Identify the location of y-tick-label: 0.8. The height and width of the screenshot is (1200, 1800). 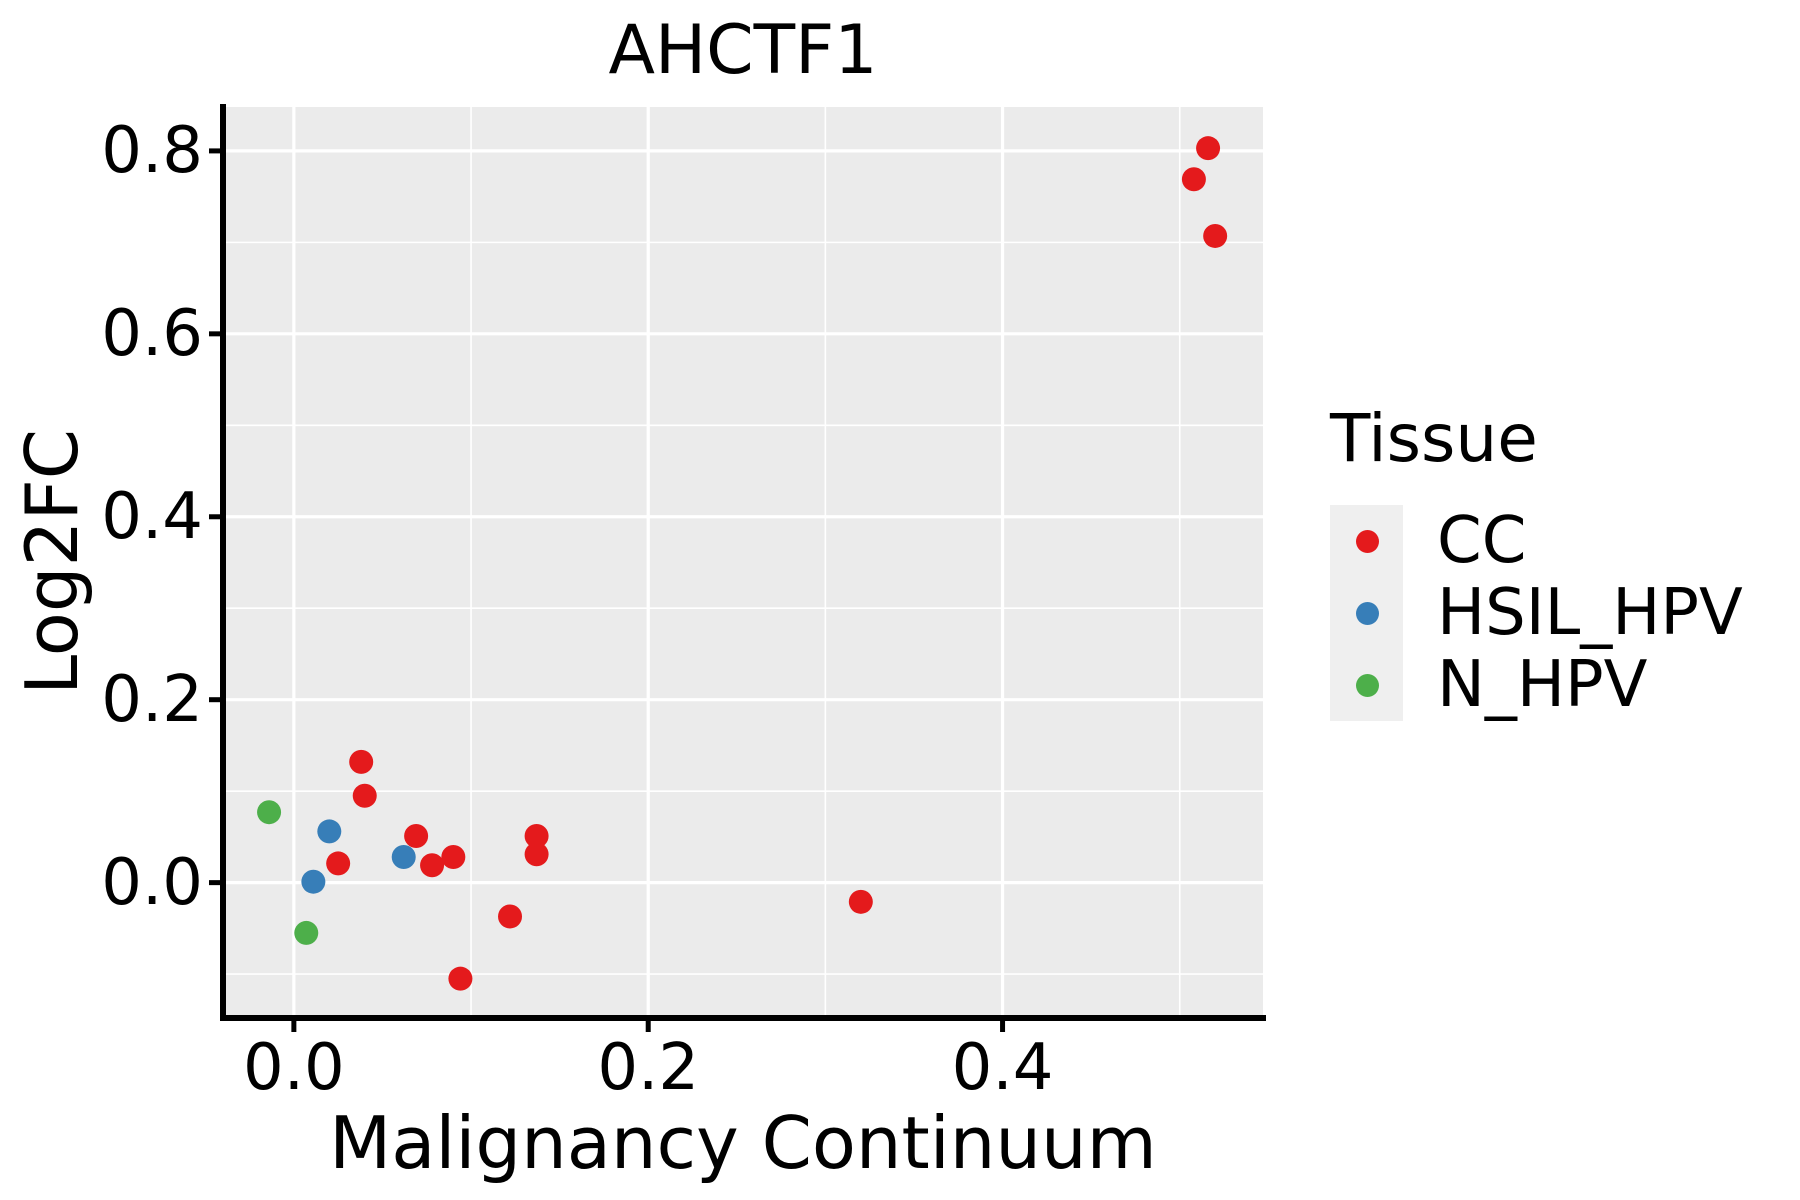
(152, 150).